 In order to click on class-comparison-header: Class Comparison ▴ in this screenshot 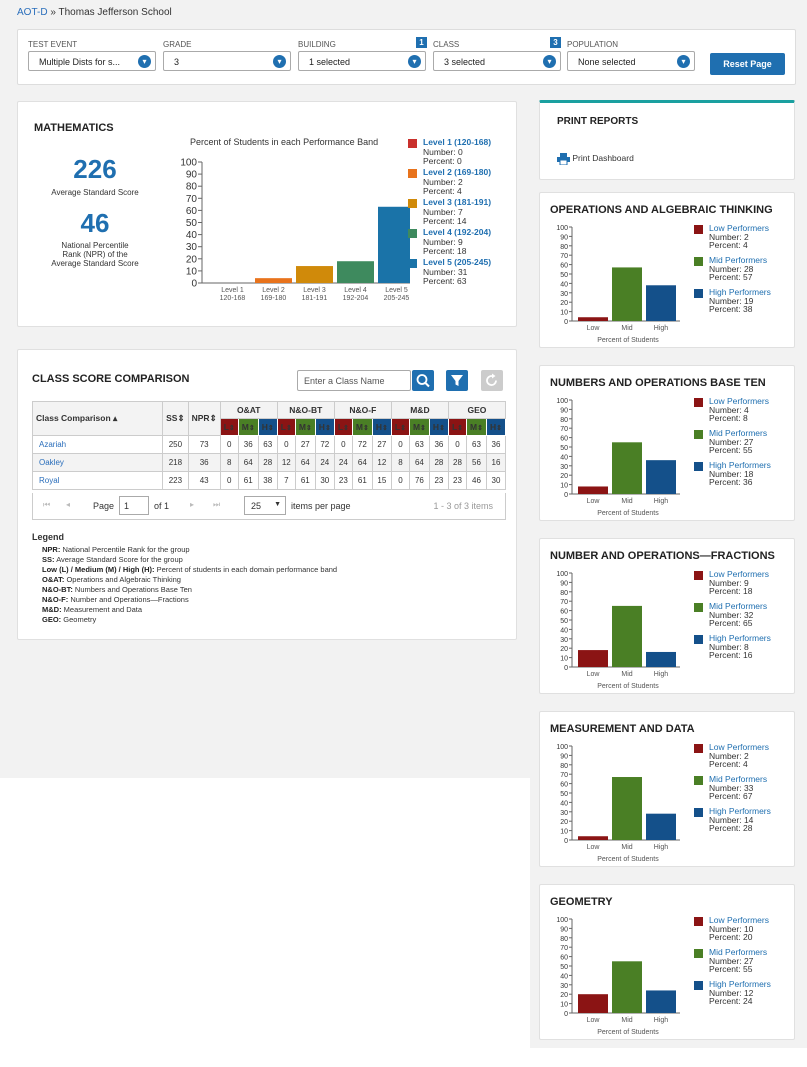, I will do `click(97, 418)`.